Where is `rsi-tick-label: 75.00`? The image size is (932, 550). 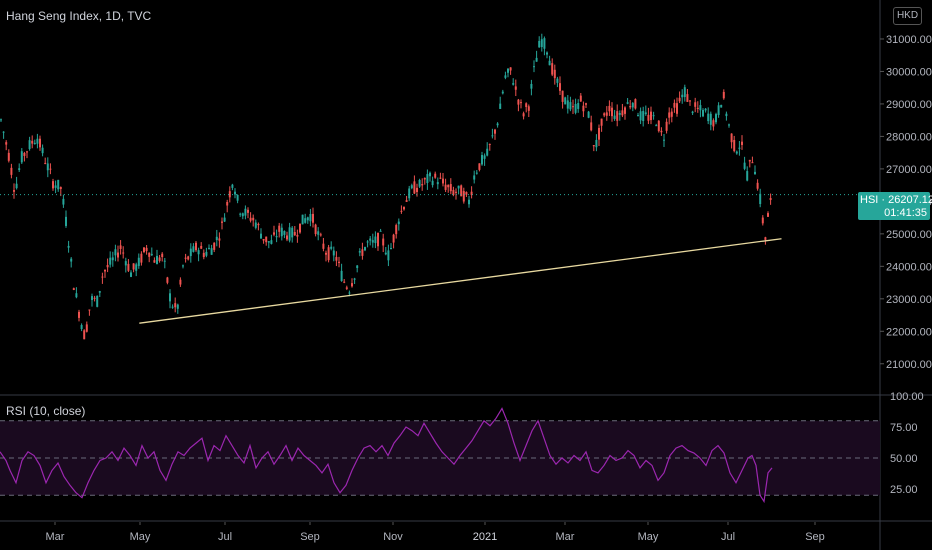 rsi-tick-label: 75.00 is located at coordinates (904, 428).